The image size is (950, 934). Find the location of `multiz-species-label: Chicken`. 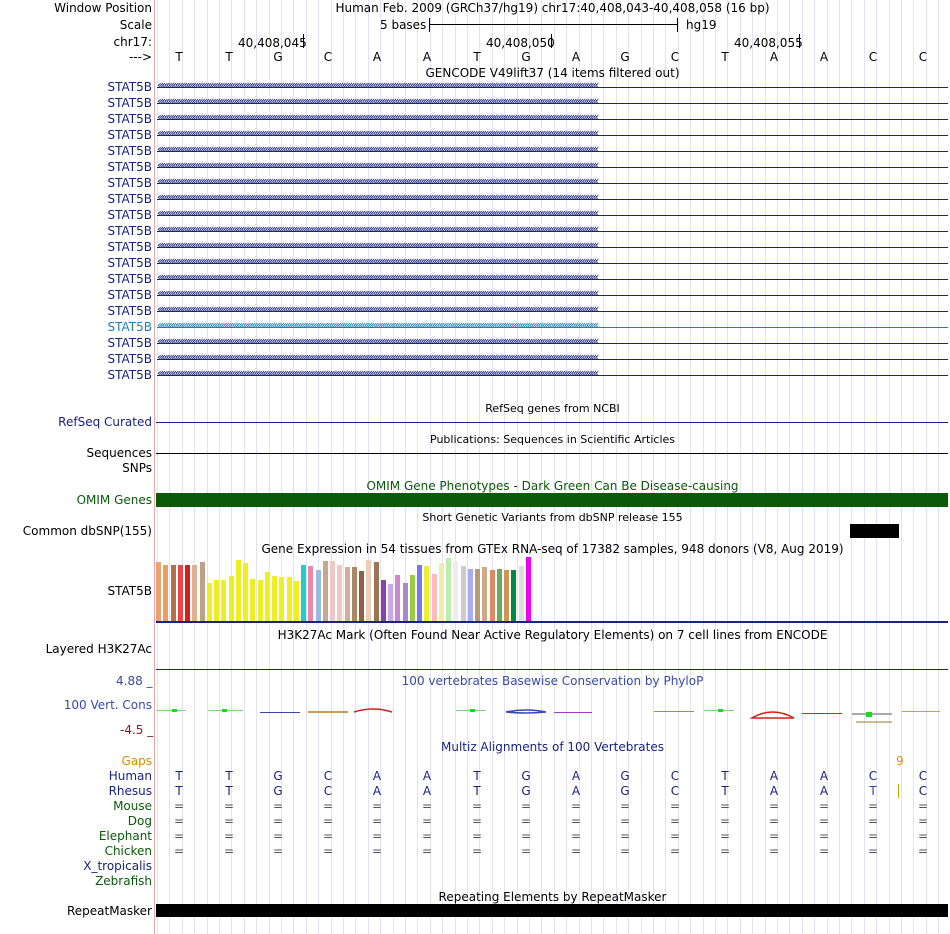

multiz-species-label: Chicken is located at coordinates (128, 851).